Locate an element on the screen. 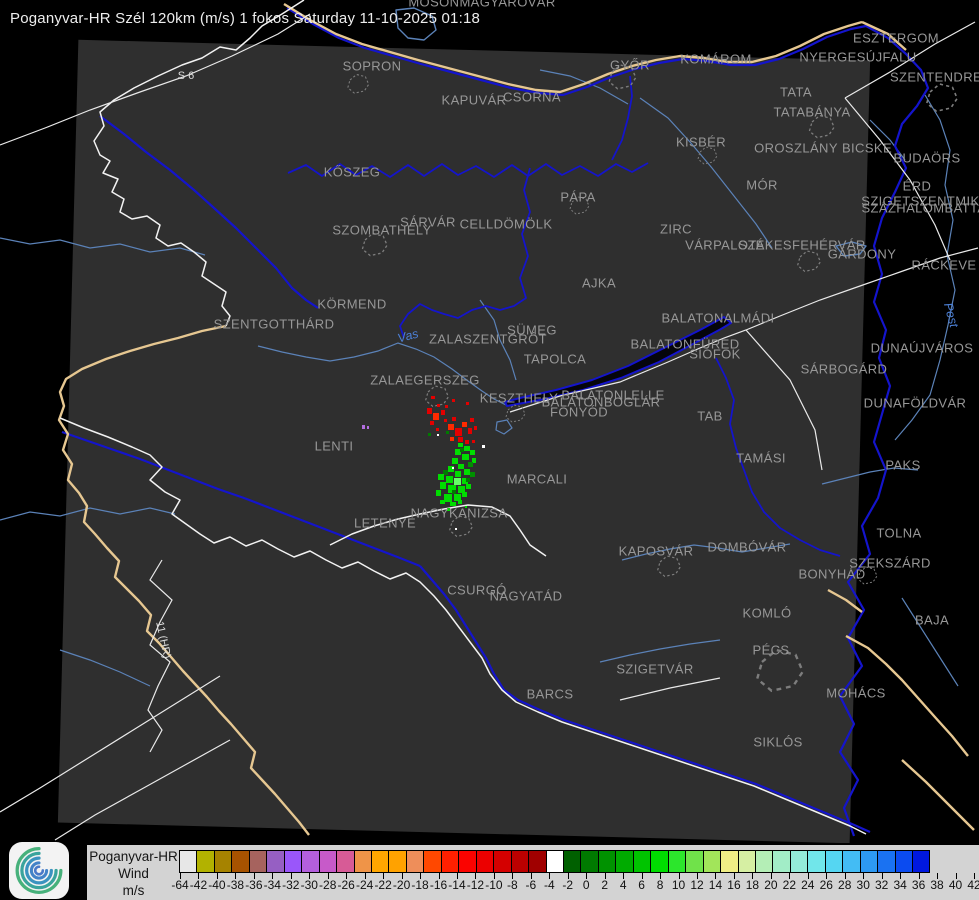 This screenshot has width=979, height=900. legend-tick-label: 22 is located at coordinates (789, 885).